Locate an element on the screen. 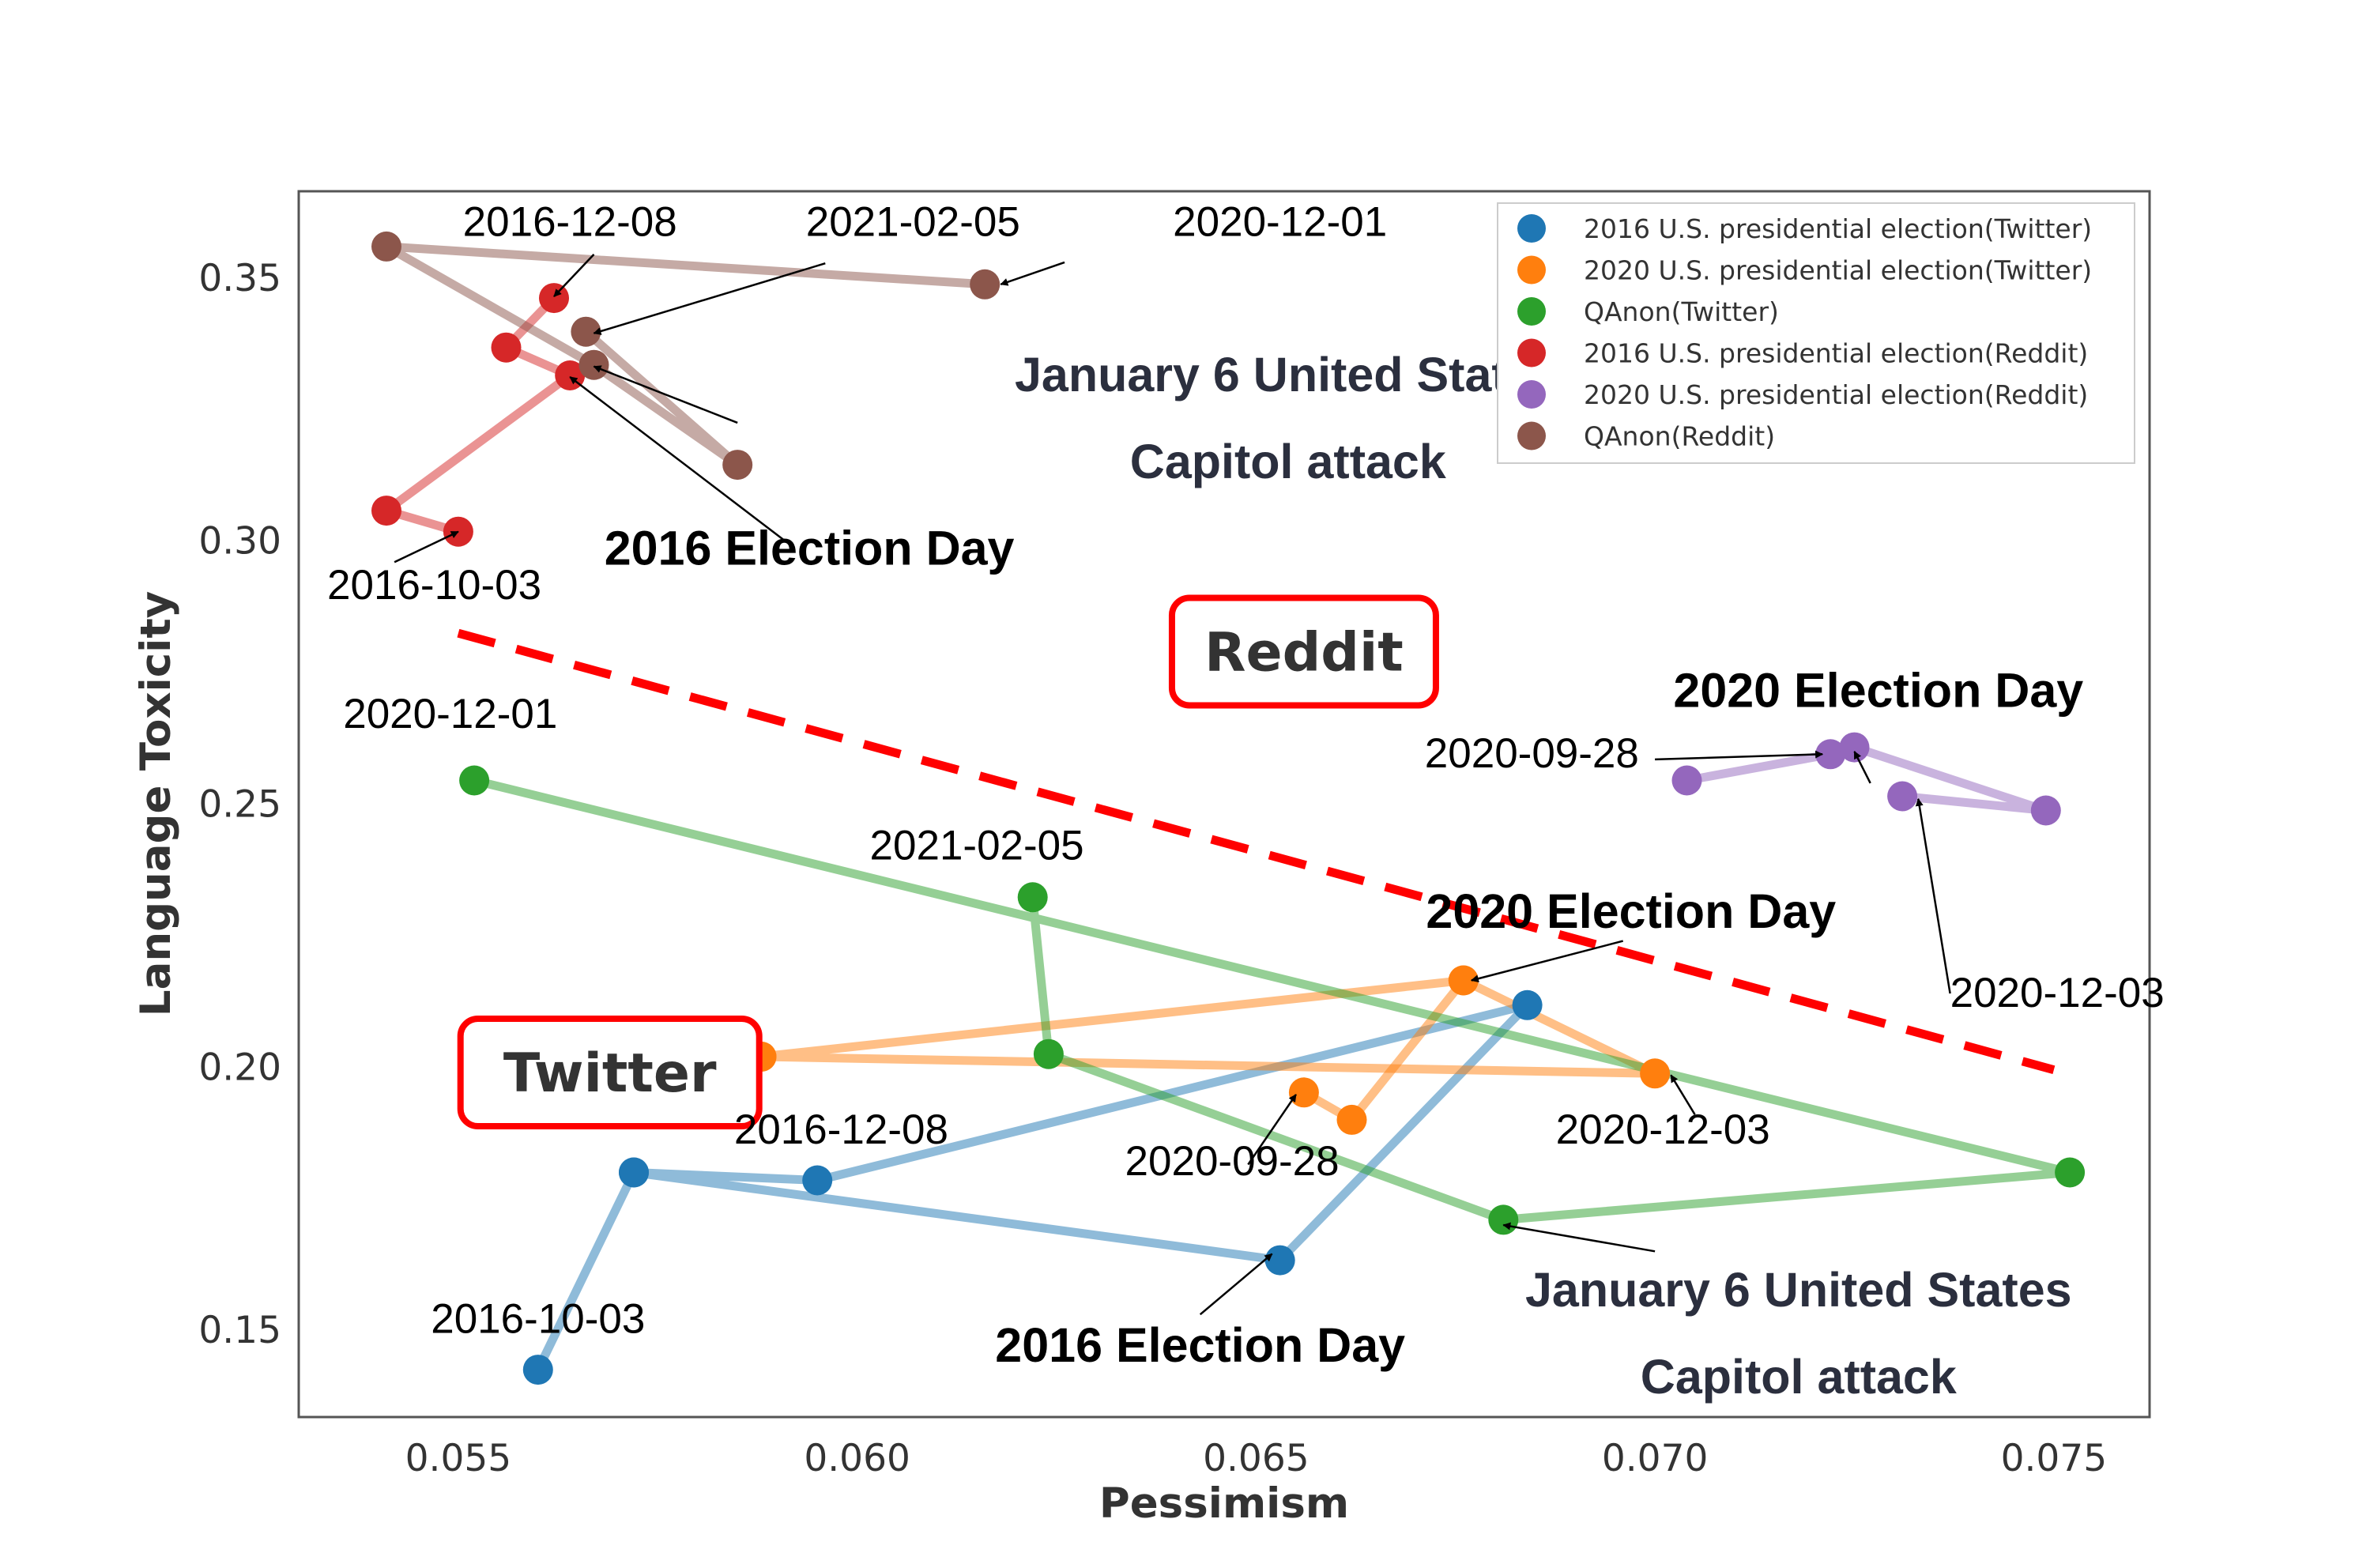  platform-label: Reddit is located at coordinates (1304, 652).